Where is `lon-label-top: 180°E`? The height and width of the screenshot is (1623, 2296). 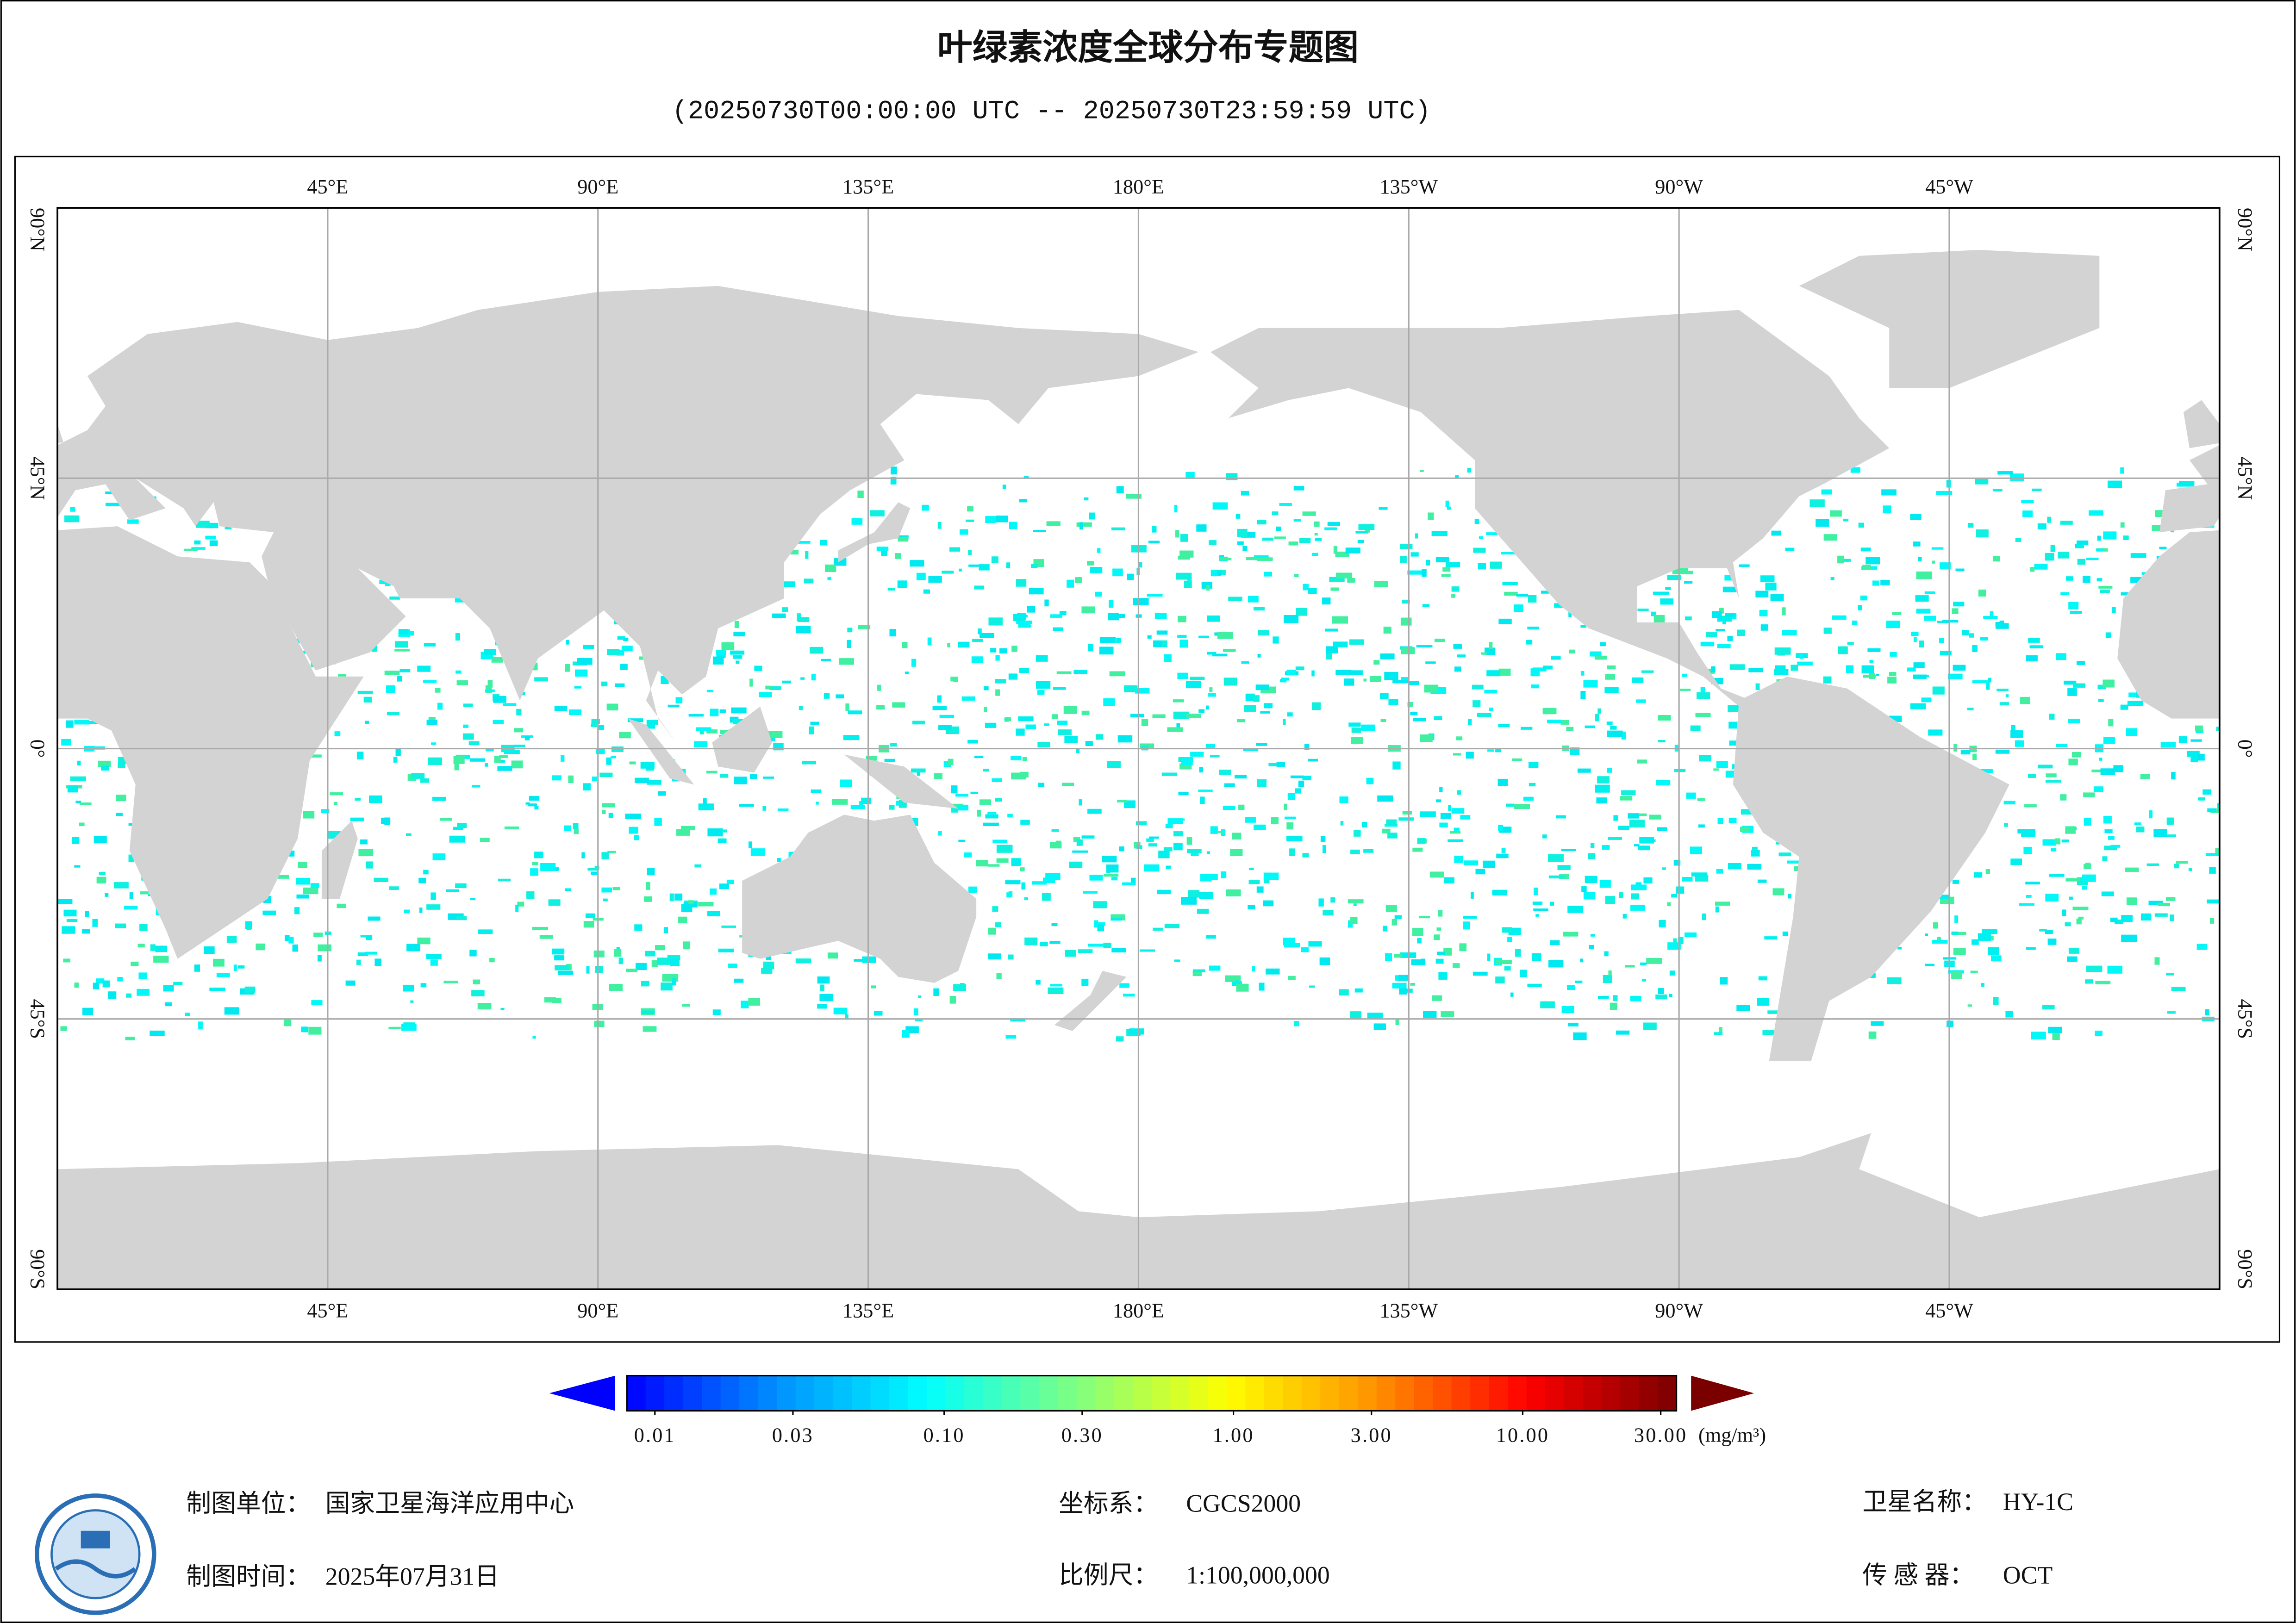
lon-label-top: 180°E is located at coordinates (1138, 186).